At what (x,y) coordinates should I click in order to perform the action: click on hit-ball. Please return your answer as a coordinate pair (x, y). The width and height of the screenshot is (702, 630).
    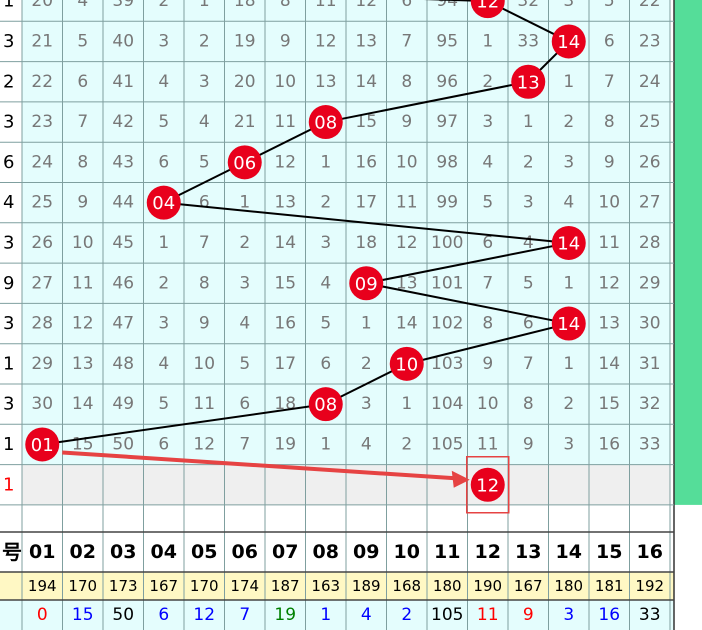
    Looking at the image, I should click on (568, 323).